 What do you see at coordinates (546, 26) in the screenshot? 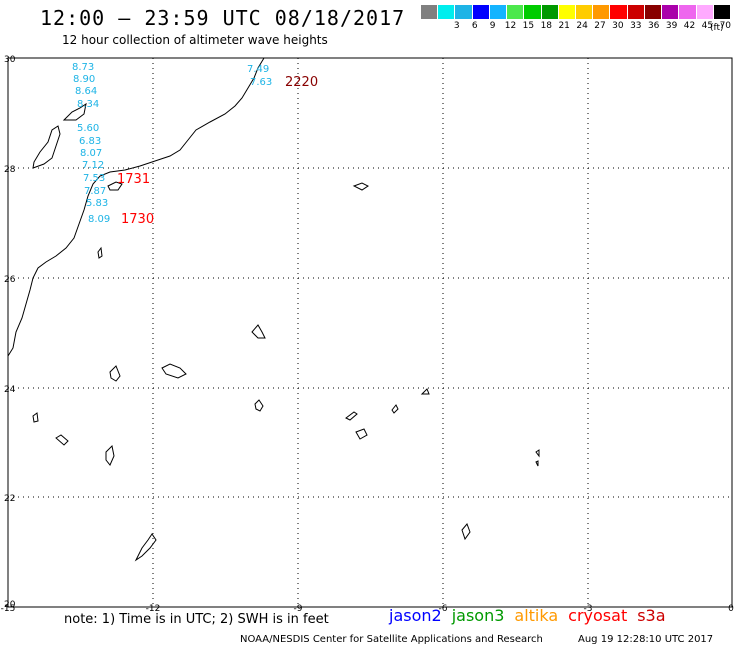
I see `color-scale-label: 18` at bounding box center [546, 26].